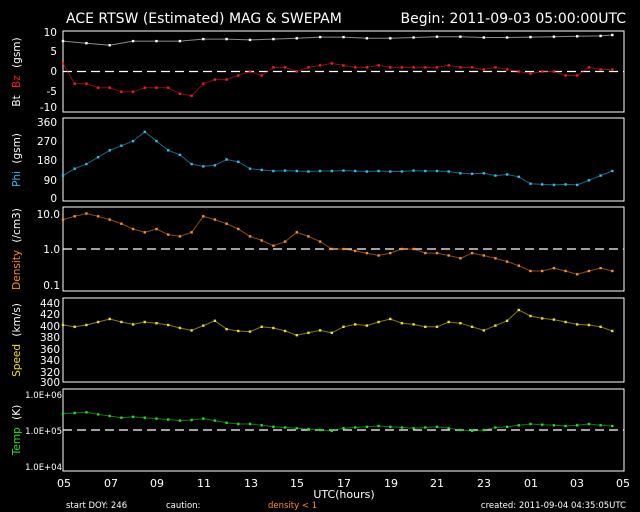 Image resolution: width=640 pixels, height=512 pixels. What do you see at coordinates (337, 79) in the screenshot?
I see `mag-trace-line` at bounding box center [337, 79].